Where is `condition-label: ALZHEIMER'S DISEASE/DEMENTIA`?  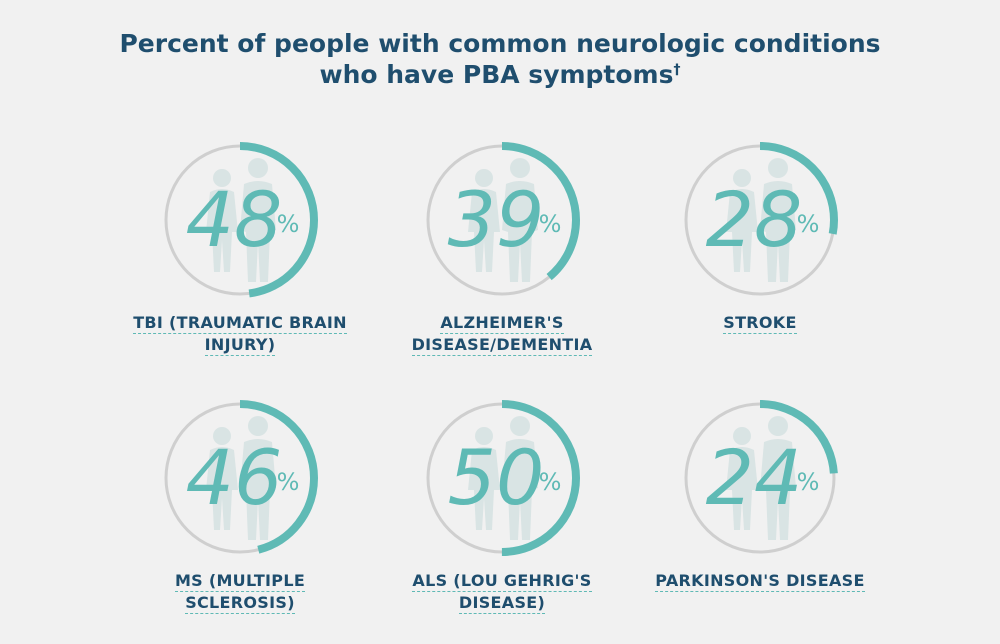
condition-label: ALZHEIMER'S DISEASE/DEMENTIA is located at coordinates (502, 334).